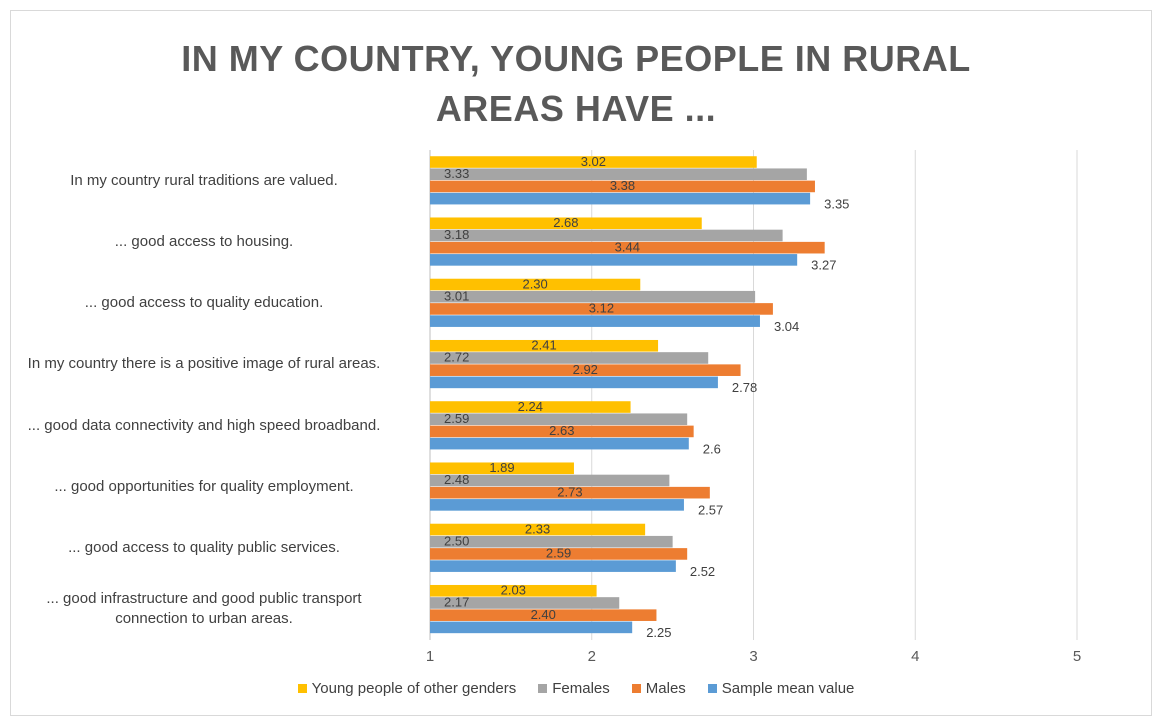 Image resolution: width=1152 pixels, height=716 pixels. Describe the element at coordinates (1077, 656) in the screenshot. I see `x-tick-label: 5` at that location.